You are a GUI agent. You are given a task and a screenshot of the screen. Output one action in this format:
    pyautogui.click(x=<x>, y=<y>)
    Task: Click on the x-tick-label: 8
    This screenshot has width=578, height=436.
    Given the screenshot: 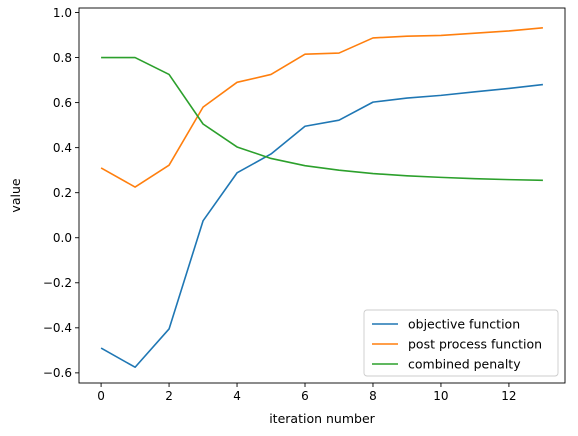 What is the action you would take?
    pyautogui.click(x=373, y=396)
    